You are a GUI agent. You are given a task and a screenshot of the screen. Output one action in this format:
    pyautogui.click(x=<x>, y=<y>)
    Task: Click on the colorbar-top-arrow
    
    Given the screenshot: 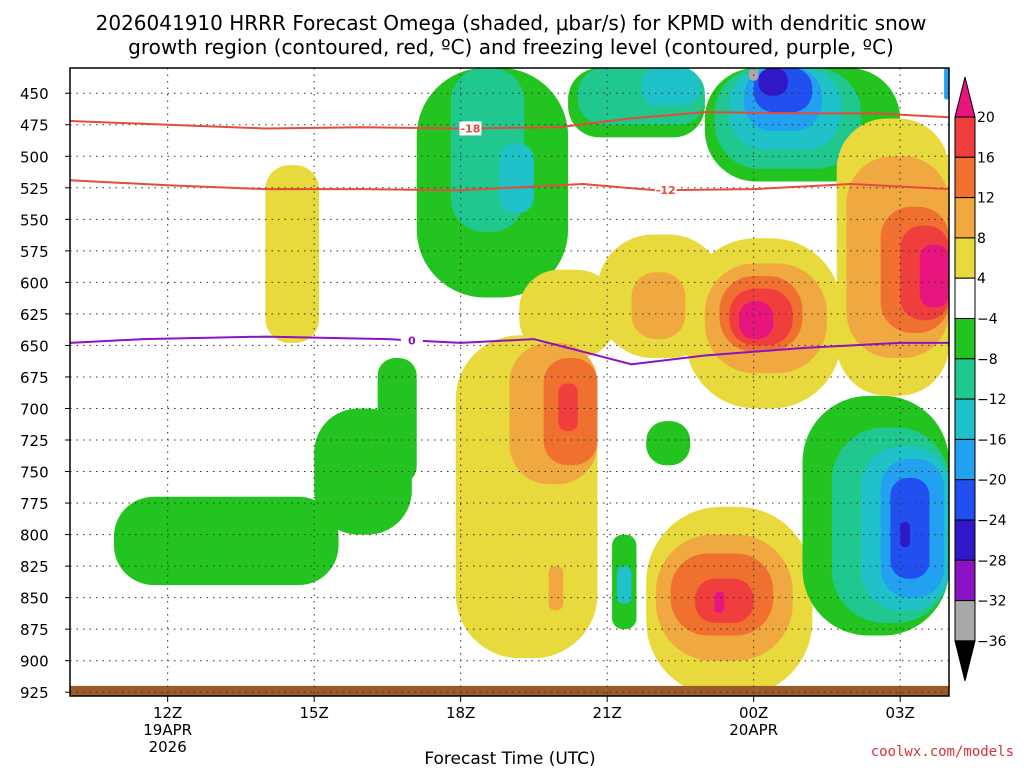 What is the action you would take?
    pyautogui.click(x=965, y=97)
    